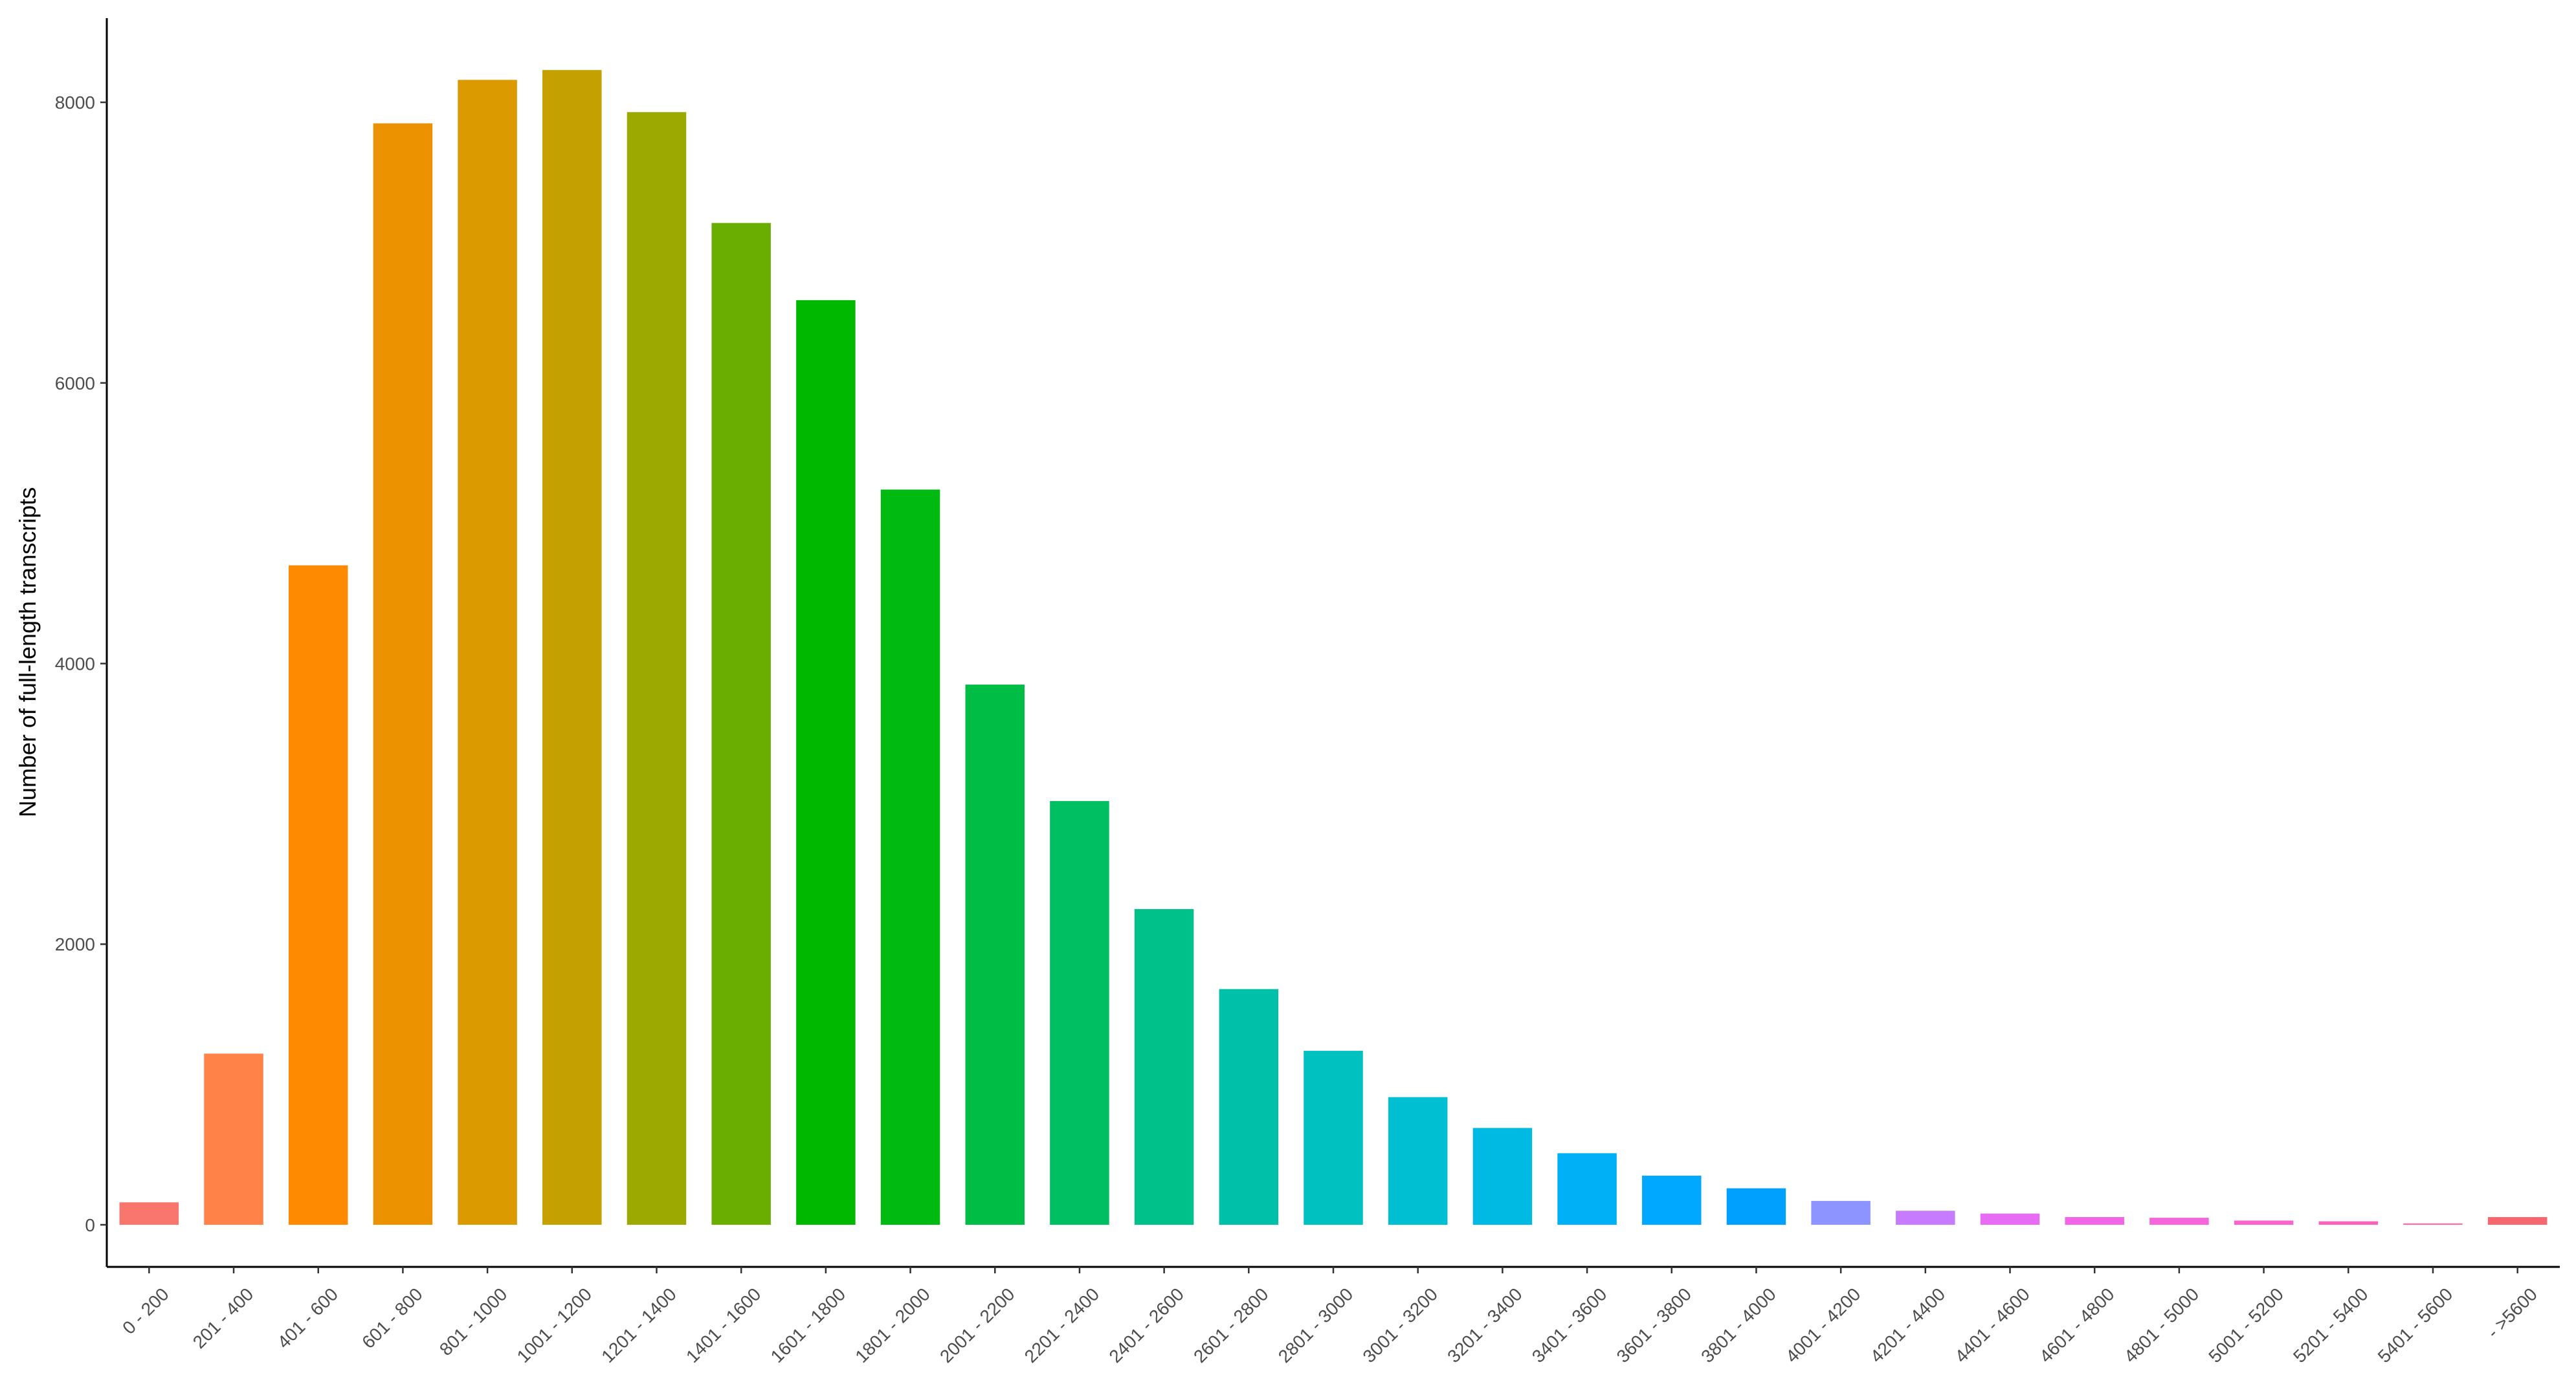 The image size is (2576, 1395). I want to click on x-tick-label-28: - >5600, so click(2512, 1313).